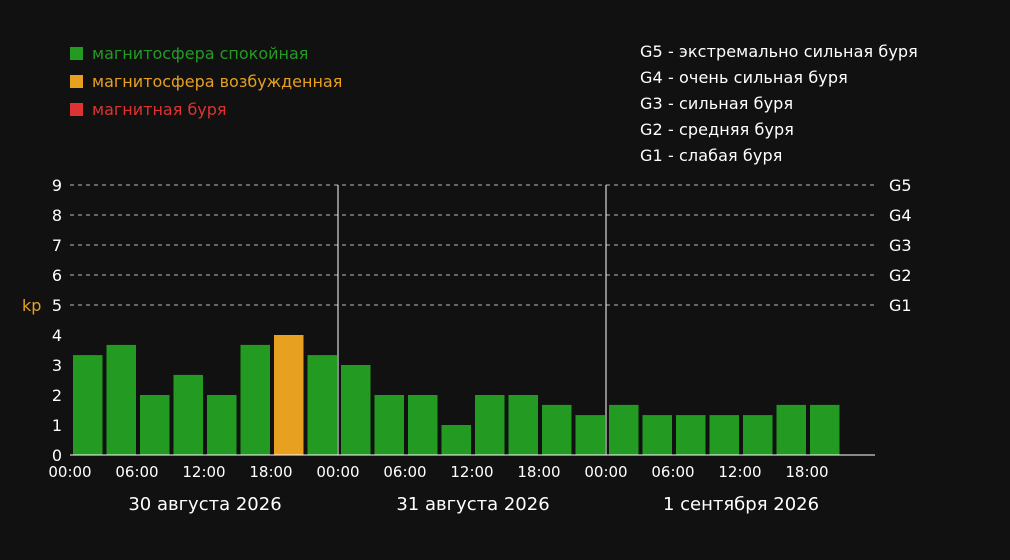 This screenshot has width=1010, height=560. I want to click on g-level-label: G5, so click(900, 185).